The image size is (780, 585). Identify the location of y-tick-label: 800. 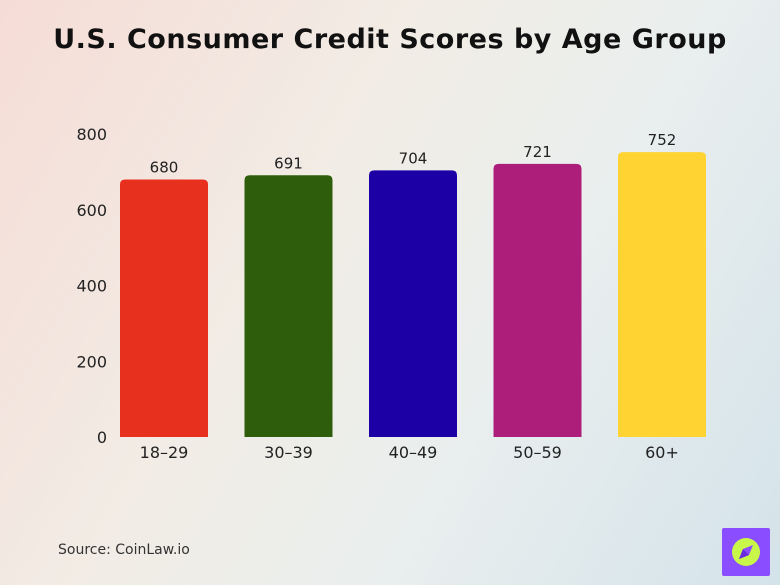
(91, 134).